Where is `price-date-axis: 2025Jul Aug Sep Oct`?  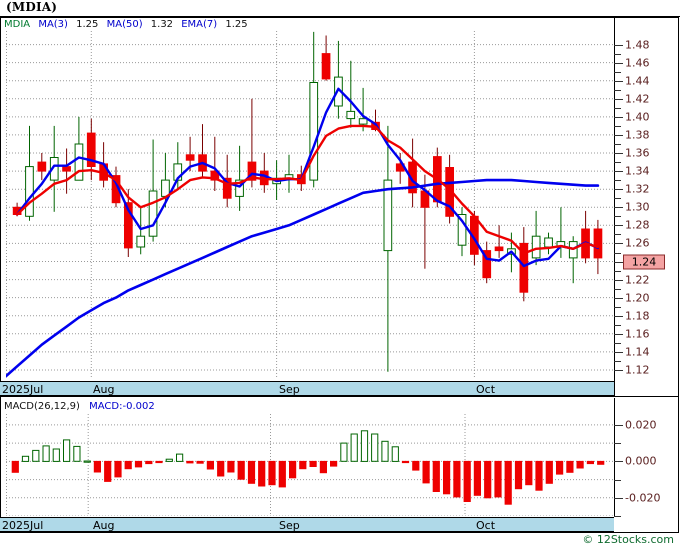
price-date-axis: 2025Jul Aug Sep Oct is located at coordinates (307, 388).